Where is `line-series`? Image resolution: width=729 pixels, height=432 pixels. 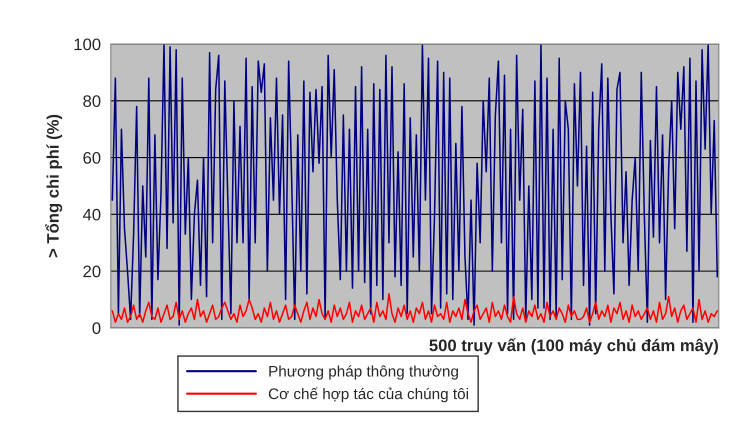
line-series is located at coordinates (415, 308).